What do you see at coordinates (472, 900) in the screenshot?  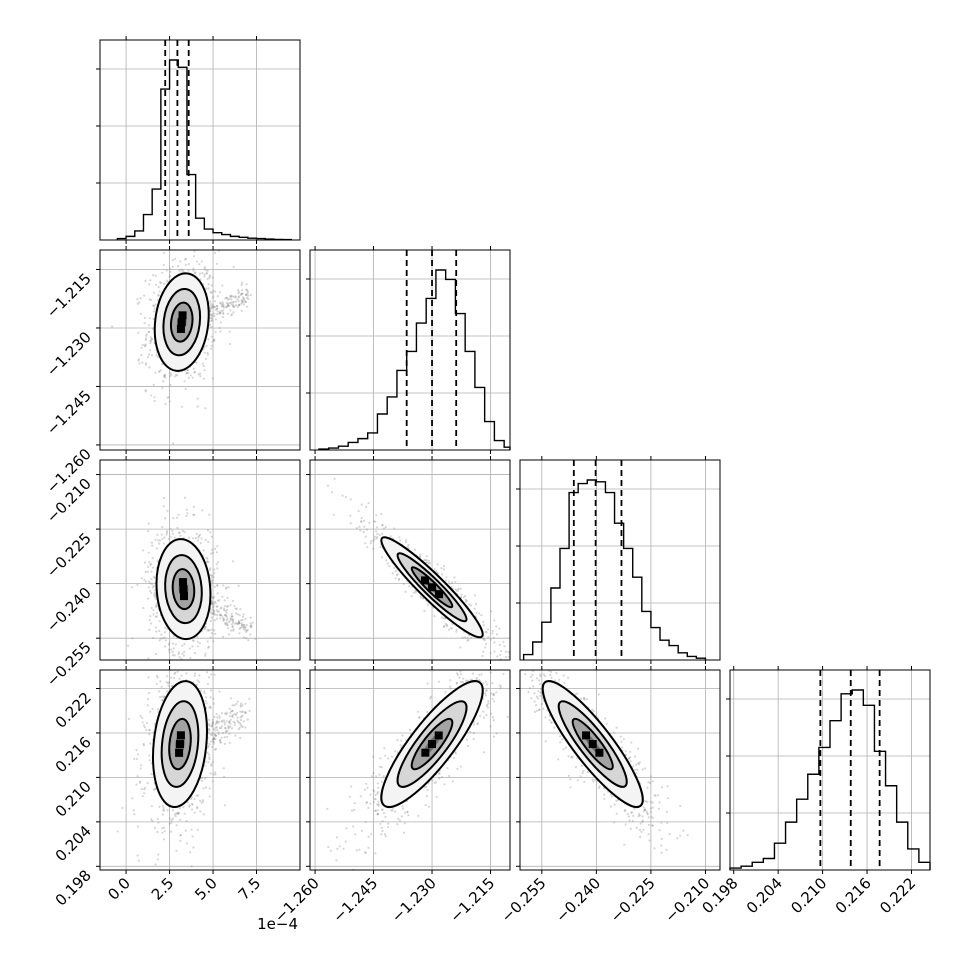 I see `x-tick-label-1-3: −1.215` at bounding box center [472, 900].